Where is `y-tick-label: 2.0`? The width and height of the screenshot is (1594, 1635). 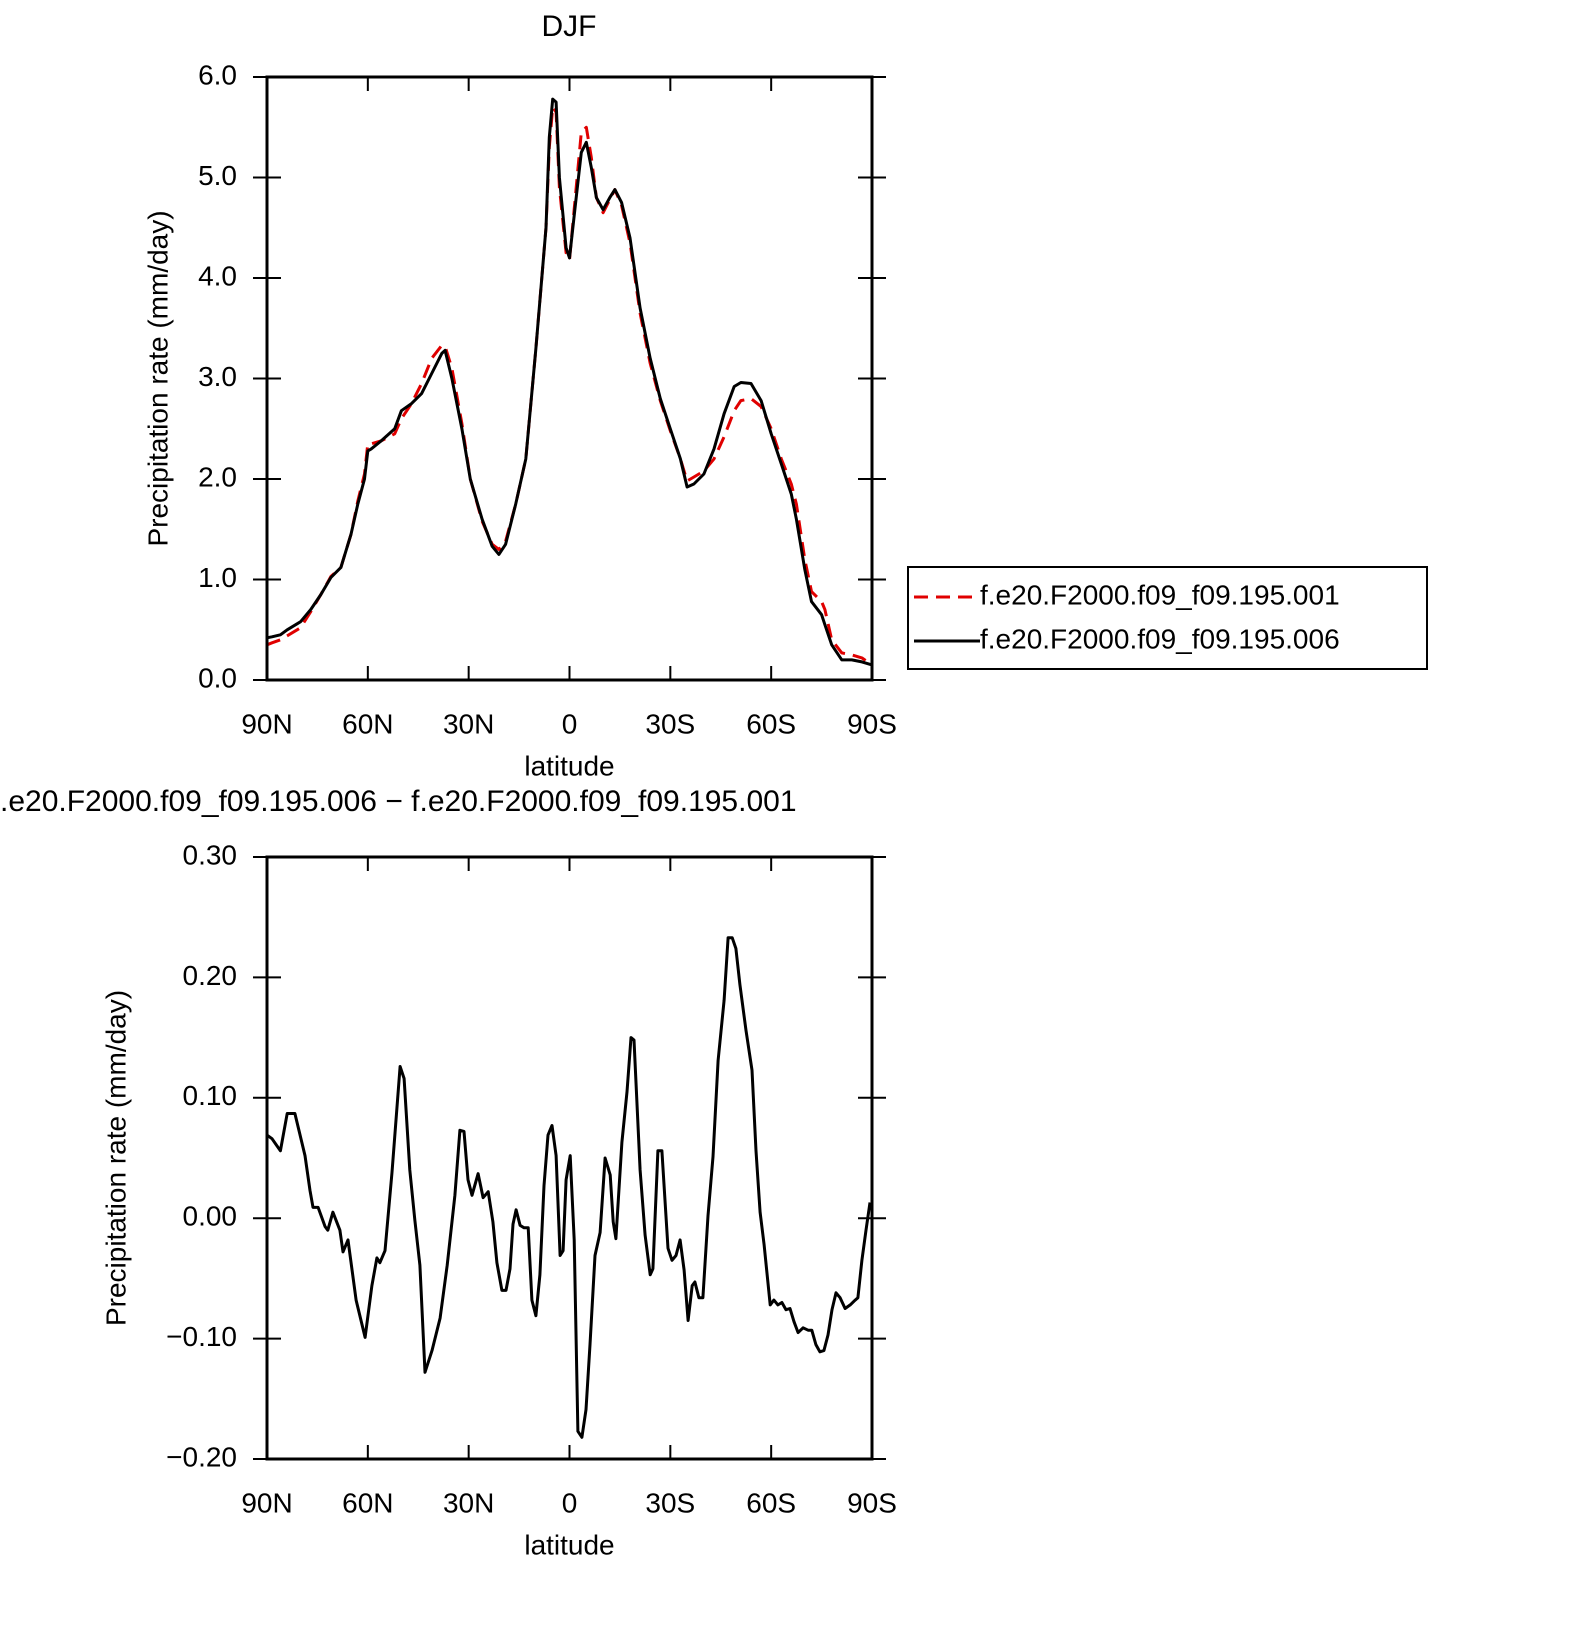
y-tick-label: 2.0 is located at coordinates (217, 476).